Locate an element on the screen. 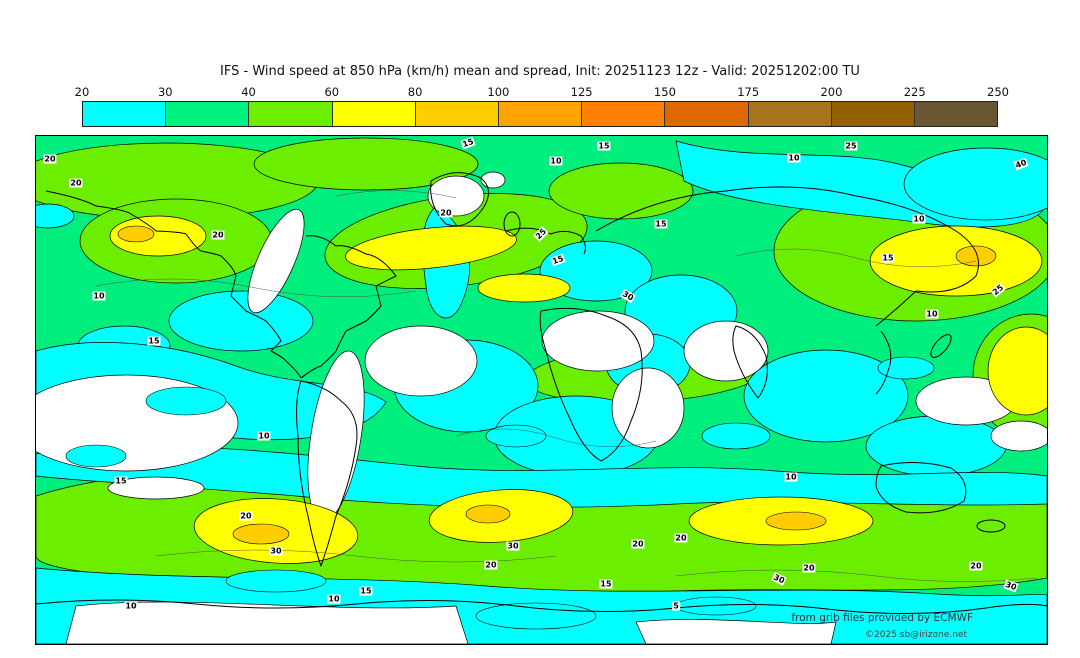 The width and height of the screenshot is (1080, 658). colorbar: 20 30 40 60 80 100 125 150 175 200 225 250 is located at coordinates (542, 106).